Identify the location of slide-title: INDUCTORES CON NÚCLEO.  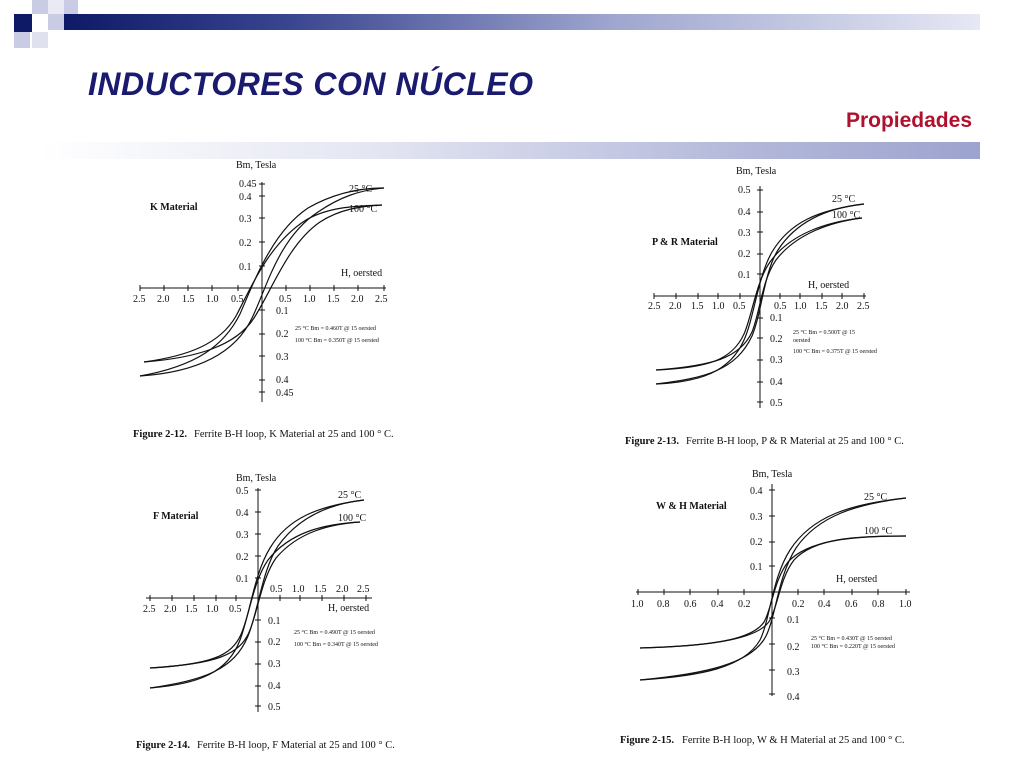
(311, 84).